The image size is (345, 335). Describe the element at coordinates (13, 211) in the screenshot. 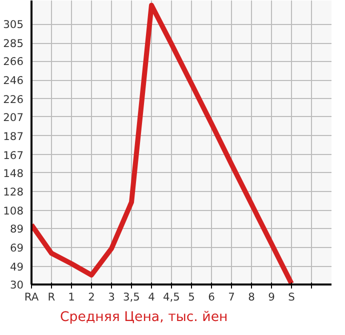

I see `y-tick-label: 108` at that location.